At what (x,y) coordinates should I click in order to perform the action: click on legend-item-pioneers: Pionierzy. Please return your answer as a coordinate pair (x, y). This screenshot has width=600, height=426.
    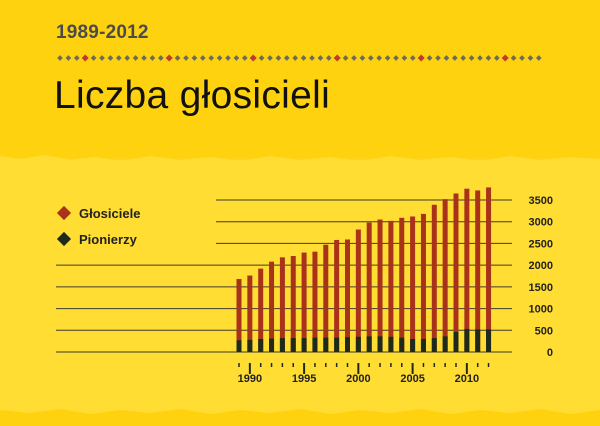
    Looking at the image, I should click on (98, 239).